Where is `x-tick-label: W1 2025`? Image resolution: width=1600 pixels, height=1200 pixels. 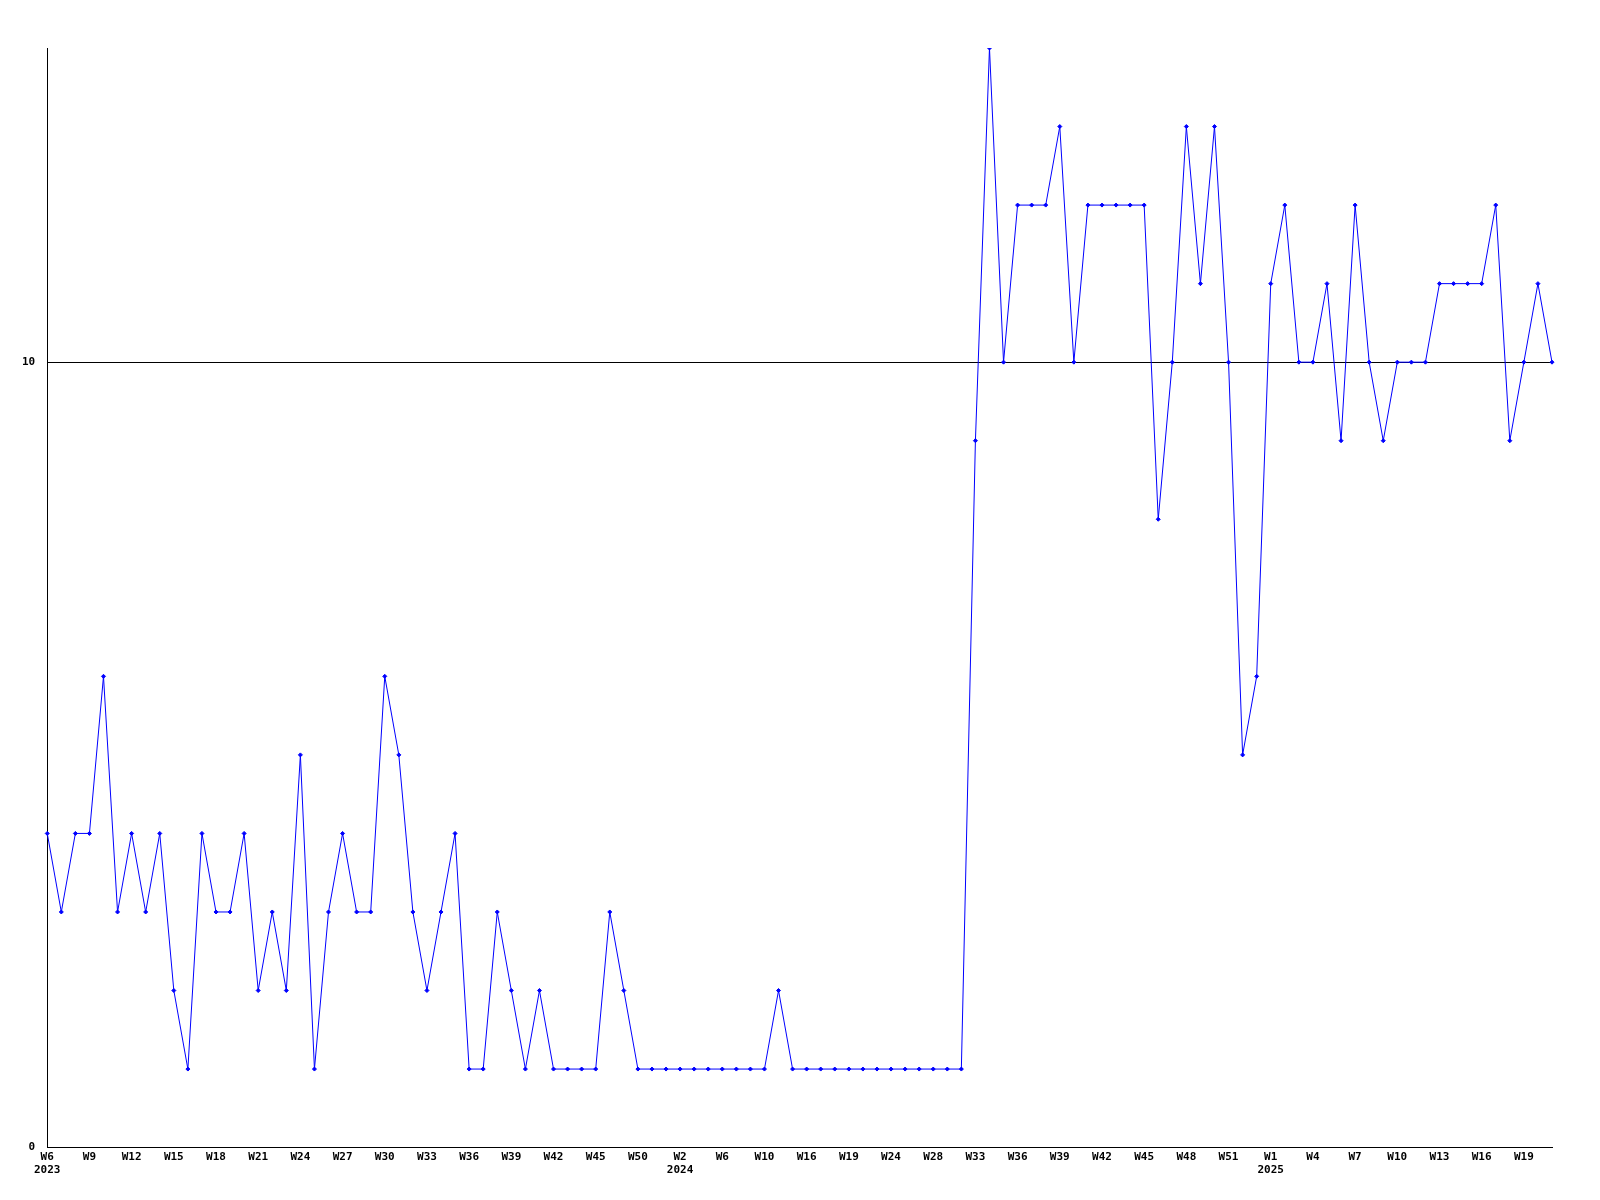
x-tick-label: W1 2025 is located at coordinates (1270, 1163).